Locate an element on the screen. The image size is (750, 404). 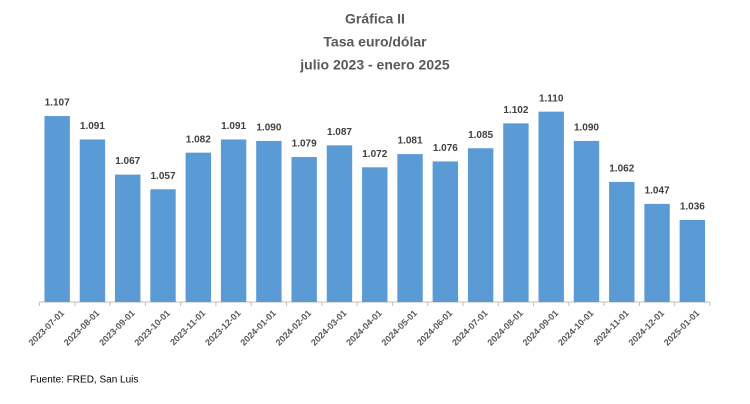
source-note: Fuente: FRED, San Luis is located at coordinates (84, 380).